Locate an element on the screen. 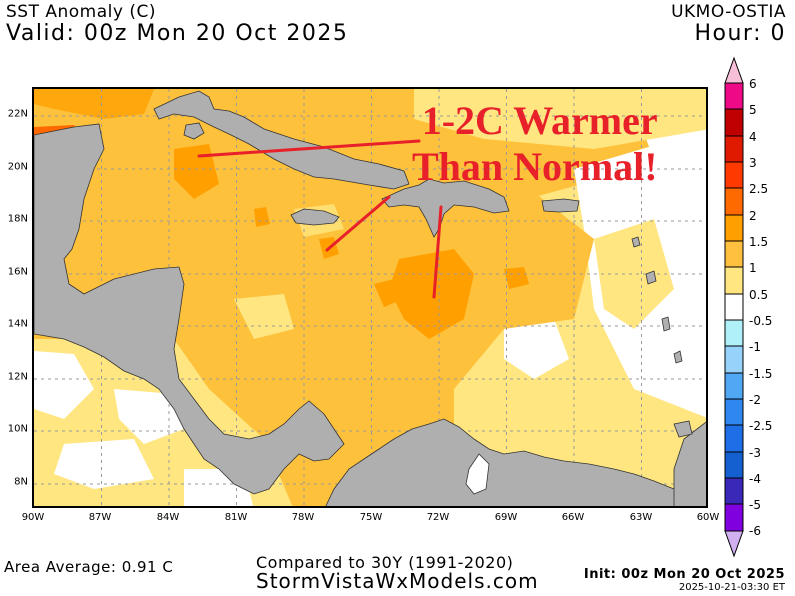 This screenshot has height=596, width=795. lat-label: 12N is located at coordinates (17, 377).